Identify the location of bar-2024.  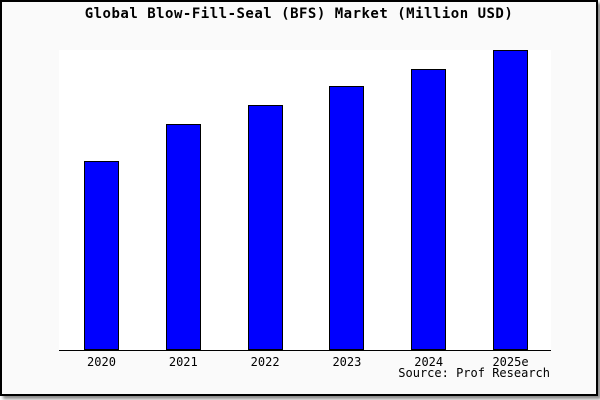
(429, 209).